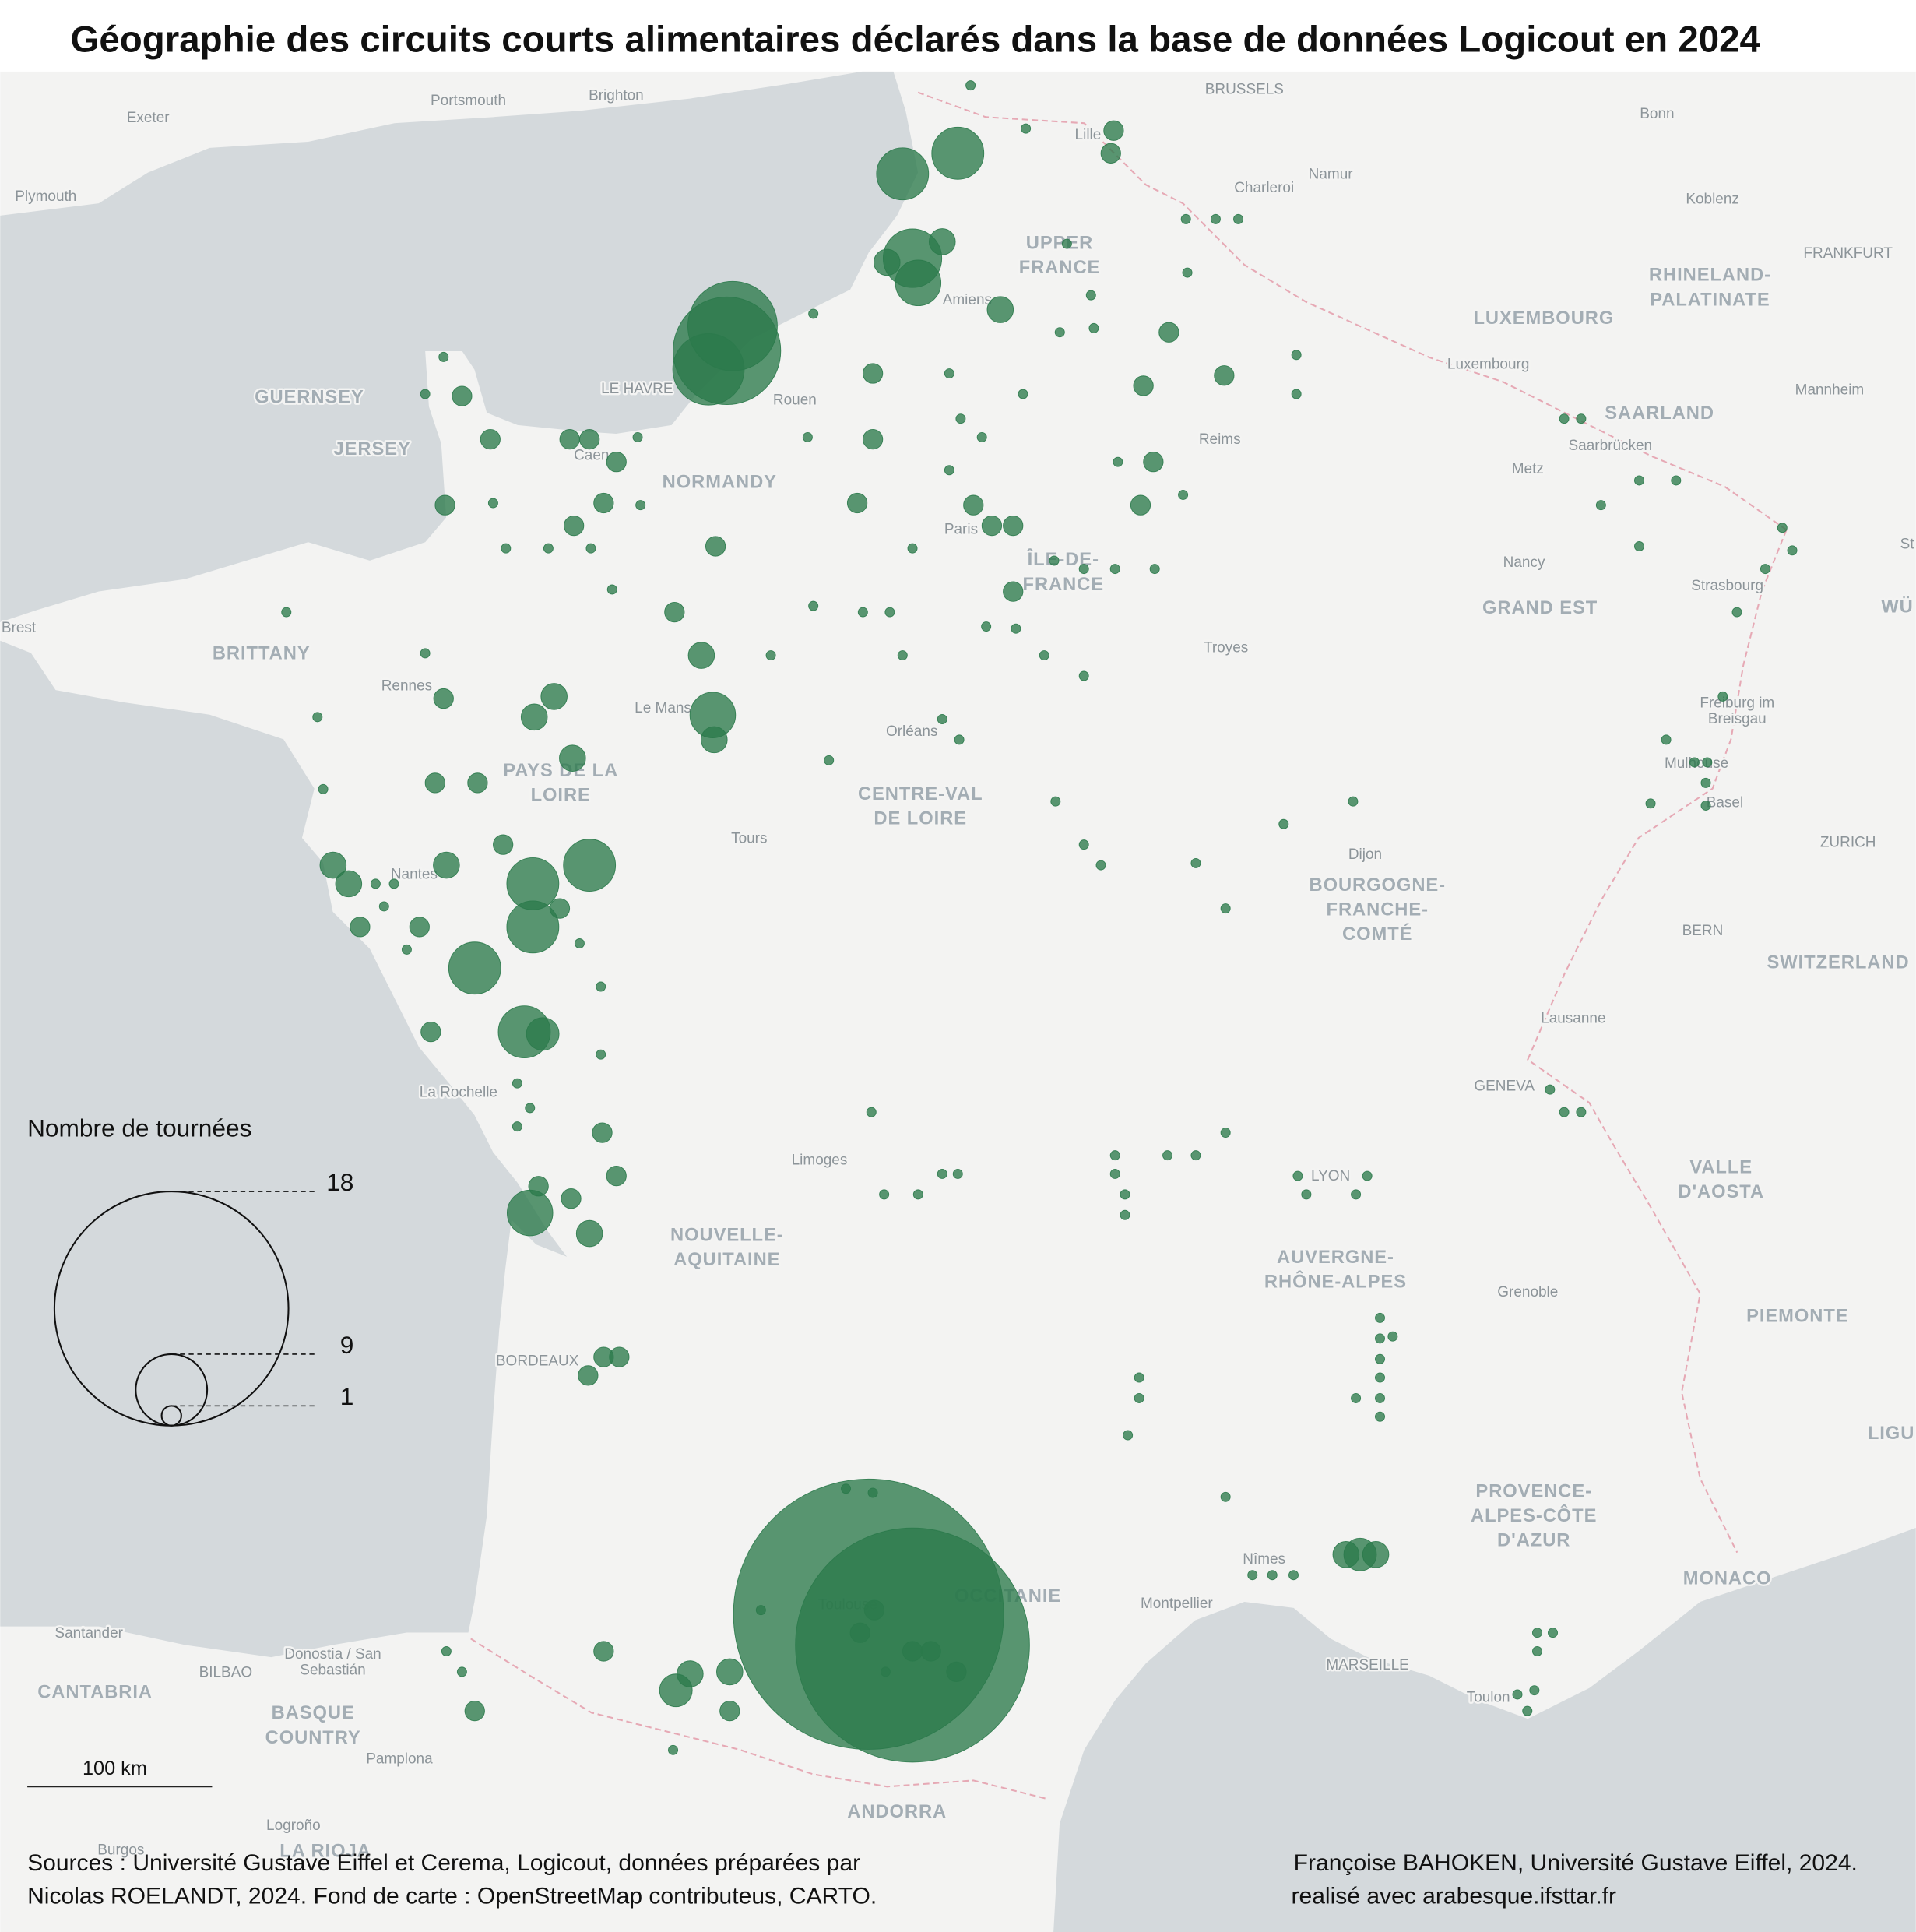  I want to click on place-label: Rennes, so click(406, 685).